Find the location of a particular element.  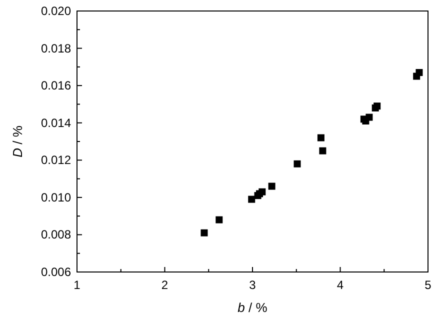

y-tick-label: 0.008 is located at coordinates (56, 235).